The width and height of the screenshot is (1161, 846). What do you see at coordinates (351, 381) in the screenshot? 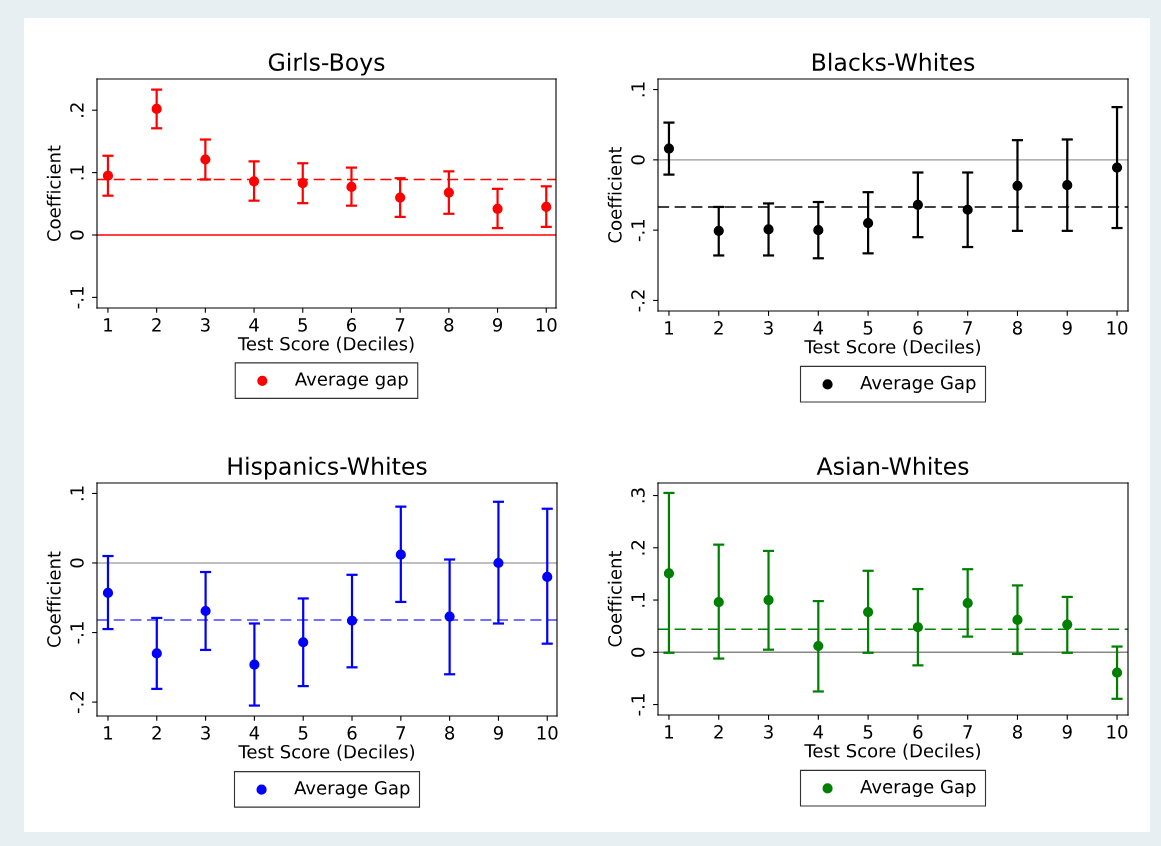
I see `legend-label: Average gap` at bounding box center [351, 381].